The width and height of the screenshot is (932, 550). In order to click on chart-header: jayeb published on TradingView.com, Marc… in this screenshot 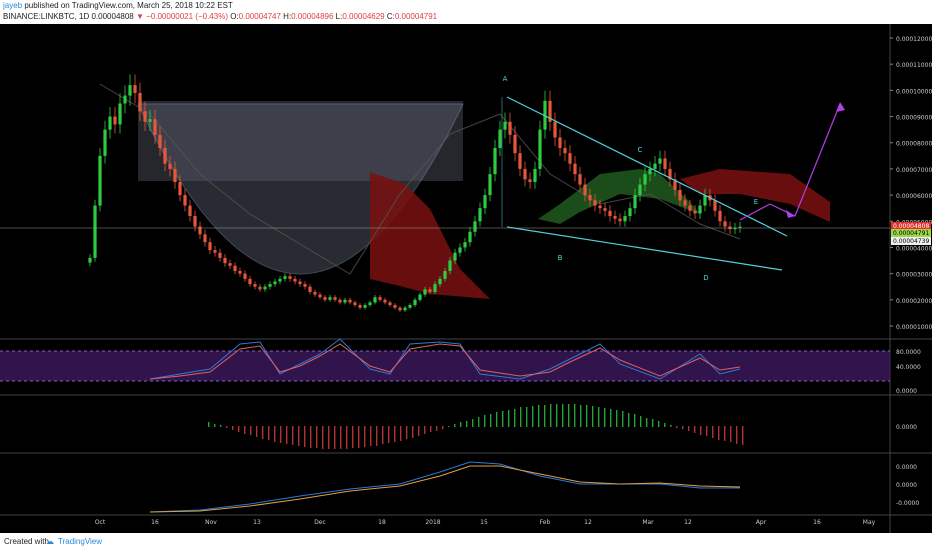, I will do `click(466, 12)`.